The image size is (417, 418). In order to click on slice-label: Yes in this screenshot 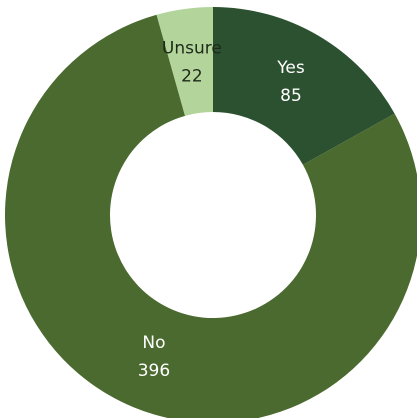, I will do `click(290, 68)`.